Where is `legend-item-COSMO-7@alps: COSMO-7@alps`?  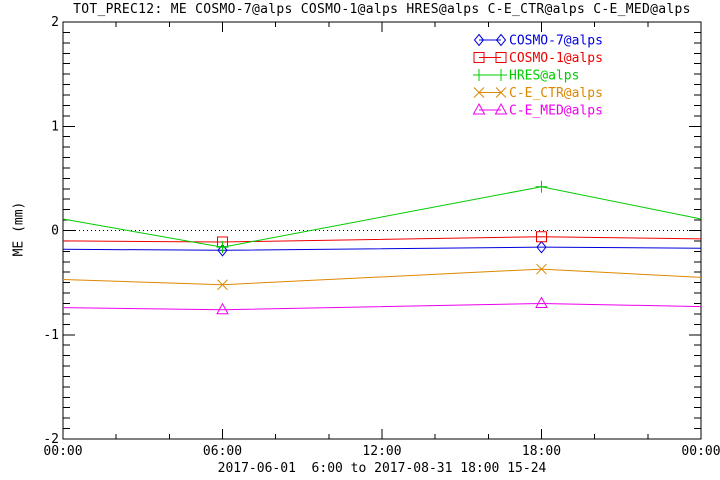 legend-item-COSMO-7@alps: COSMO-7@alps is located at coordinates (538, 41).